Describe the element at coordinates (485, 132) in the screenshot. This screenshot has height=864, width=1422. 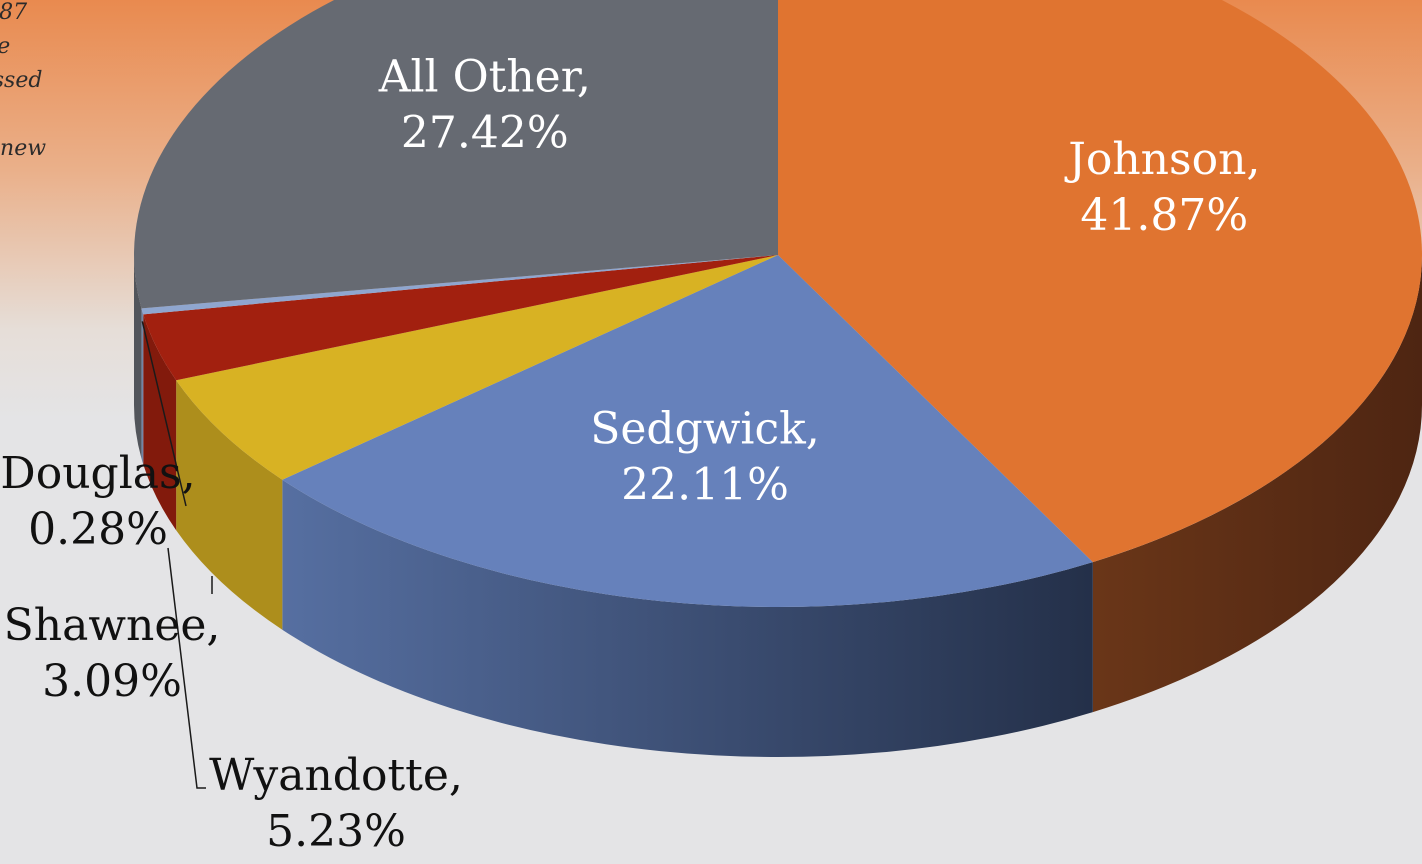
I see `label-value: 27.42%` at that location.